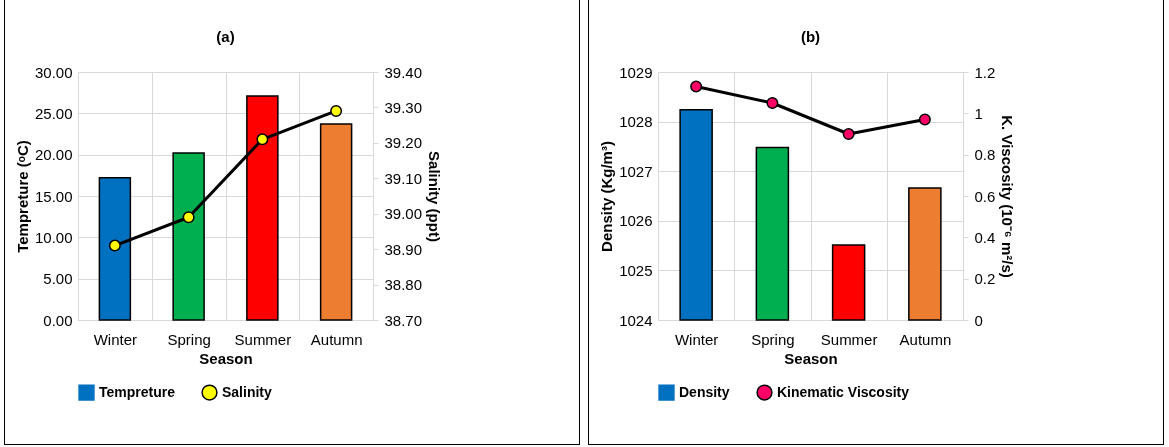 The image size is (1169, 447). I want to click on y2-tick-label: 0.8, so click(985, 155).